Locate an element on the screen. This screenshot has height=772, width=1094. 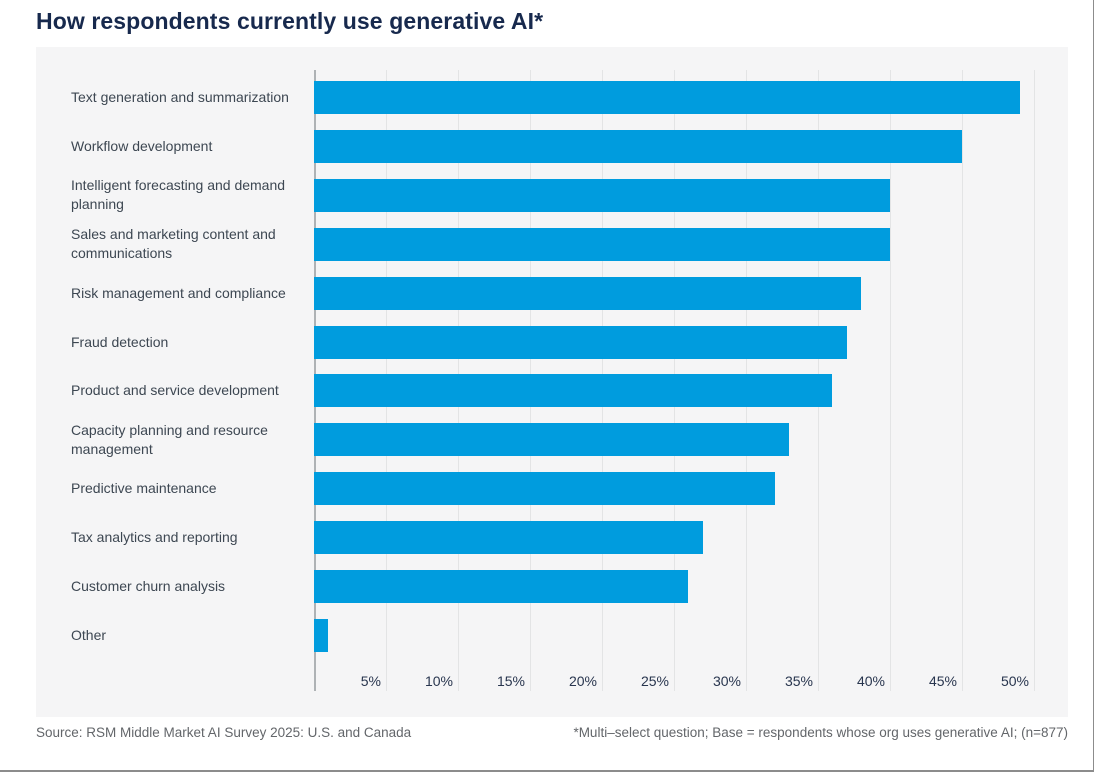
bar-row: Fraud detection is located at coordinates (552, 342).